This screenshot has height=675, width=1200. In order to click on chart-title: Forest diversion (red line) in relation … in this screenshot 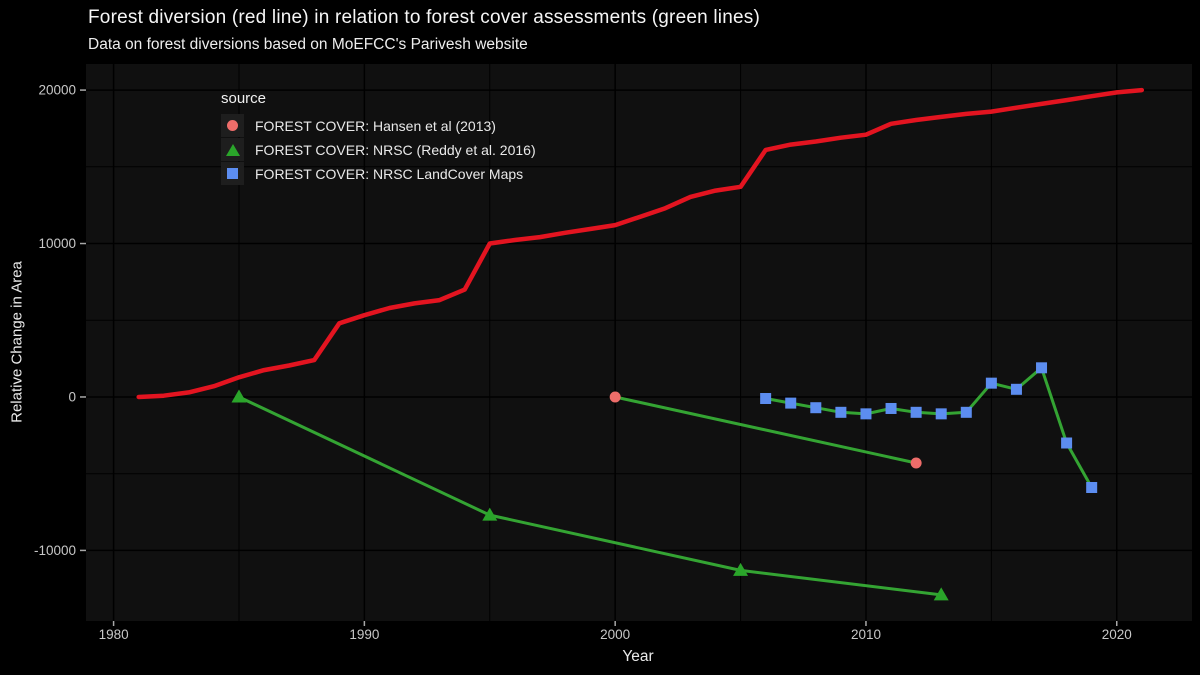, I will do `click(424, 17)`.